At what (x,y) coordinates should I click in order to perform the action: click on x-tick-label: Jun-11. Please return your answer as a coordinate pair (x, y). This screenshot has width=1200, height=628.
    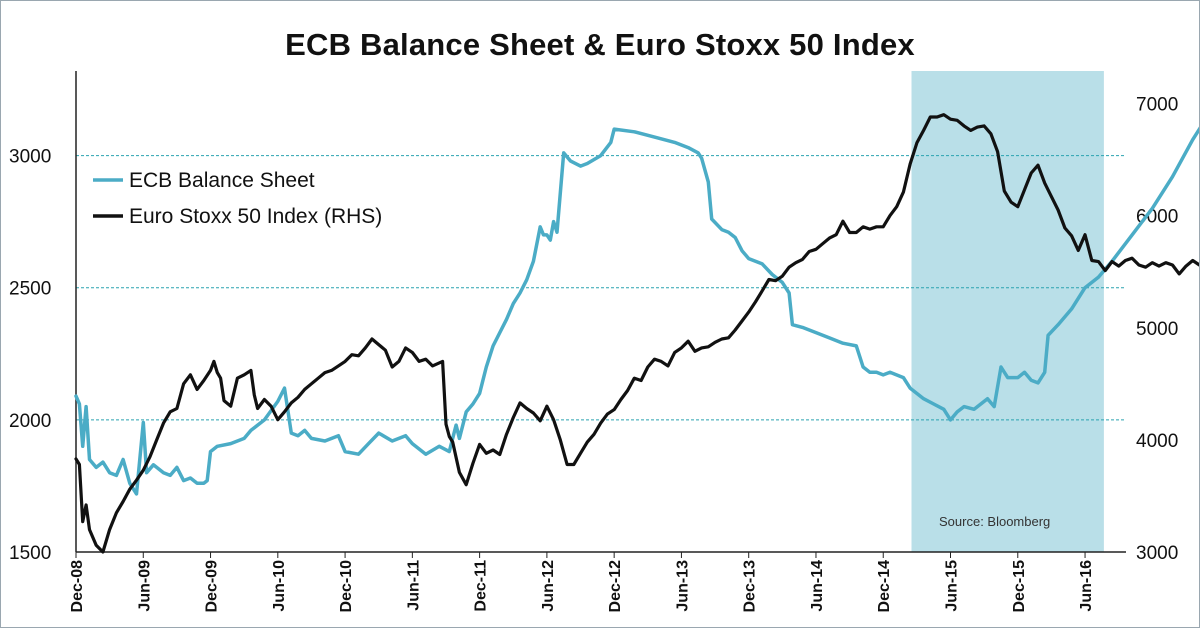
    Looking at the image, I should click on (413, 585).